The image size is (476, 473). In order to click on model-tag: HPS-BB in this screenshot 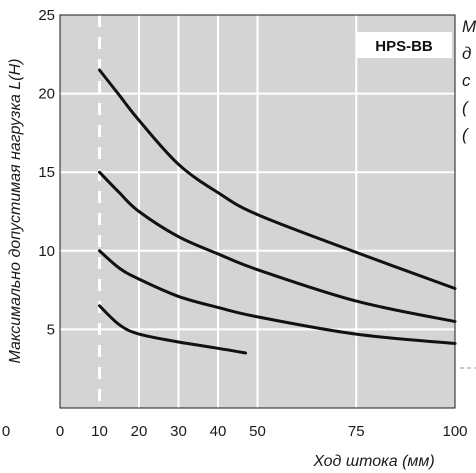, I will do `click(404, 46)`.